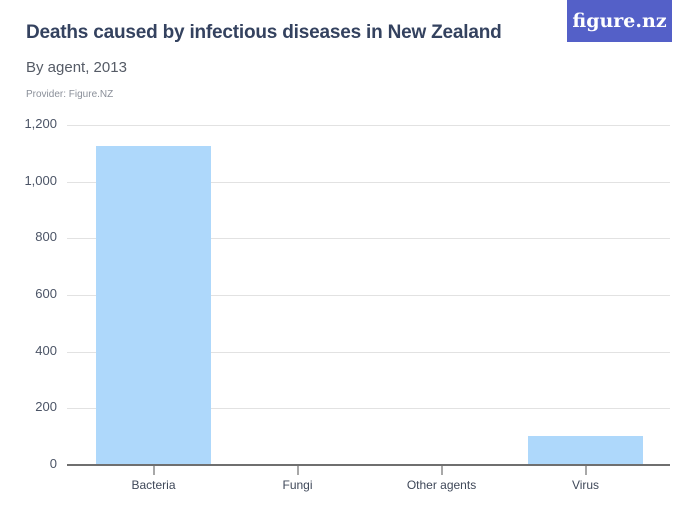  I want to click on figure-nz-logo: figure.nz, so click(619, 21).